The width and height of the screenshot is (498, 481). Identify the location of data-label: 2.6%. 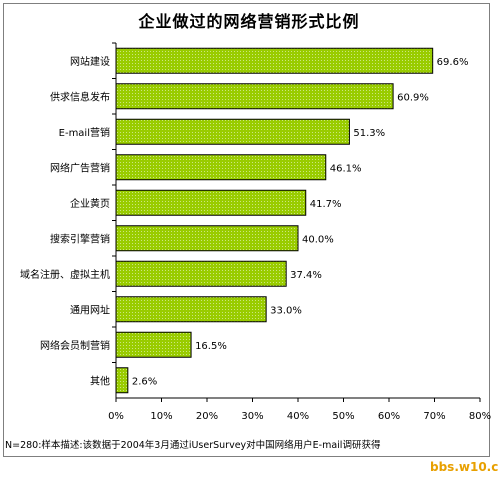
(144, 381).